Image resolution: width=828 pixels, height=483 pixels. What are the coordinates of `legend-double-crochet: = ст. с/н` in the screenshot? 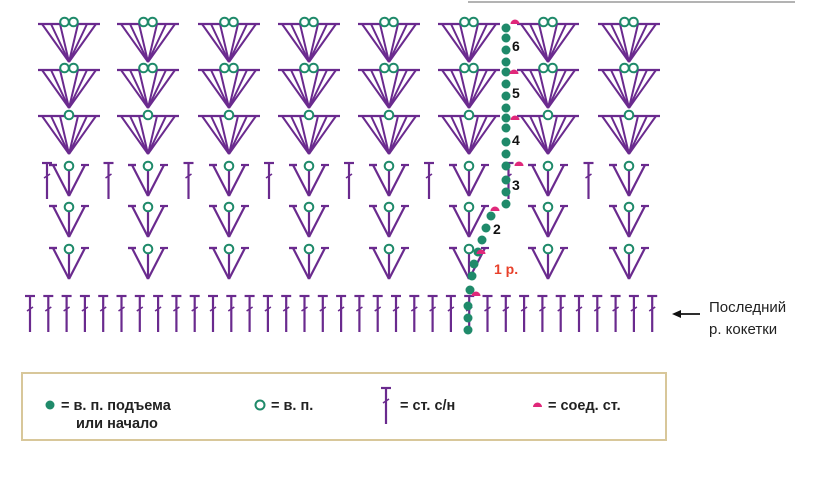 It's located at (427, 406).